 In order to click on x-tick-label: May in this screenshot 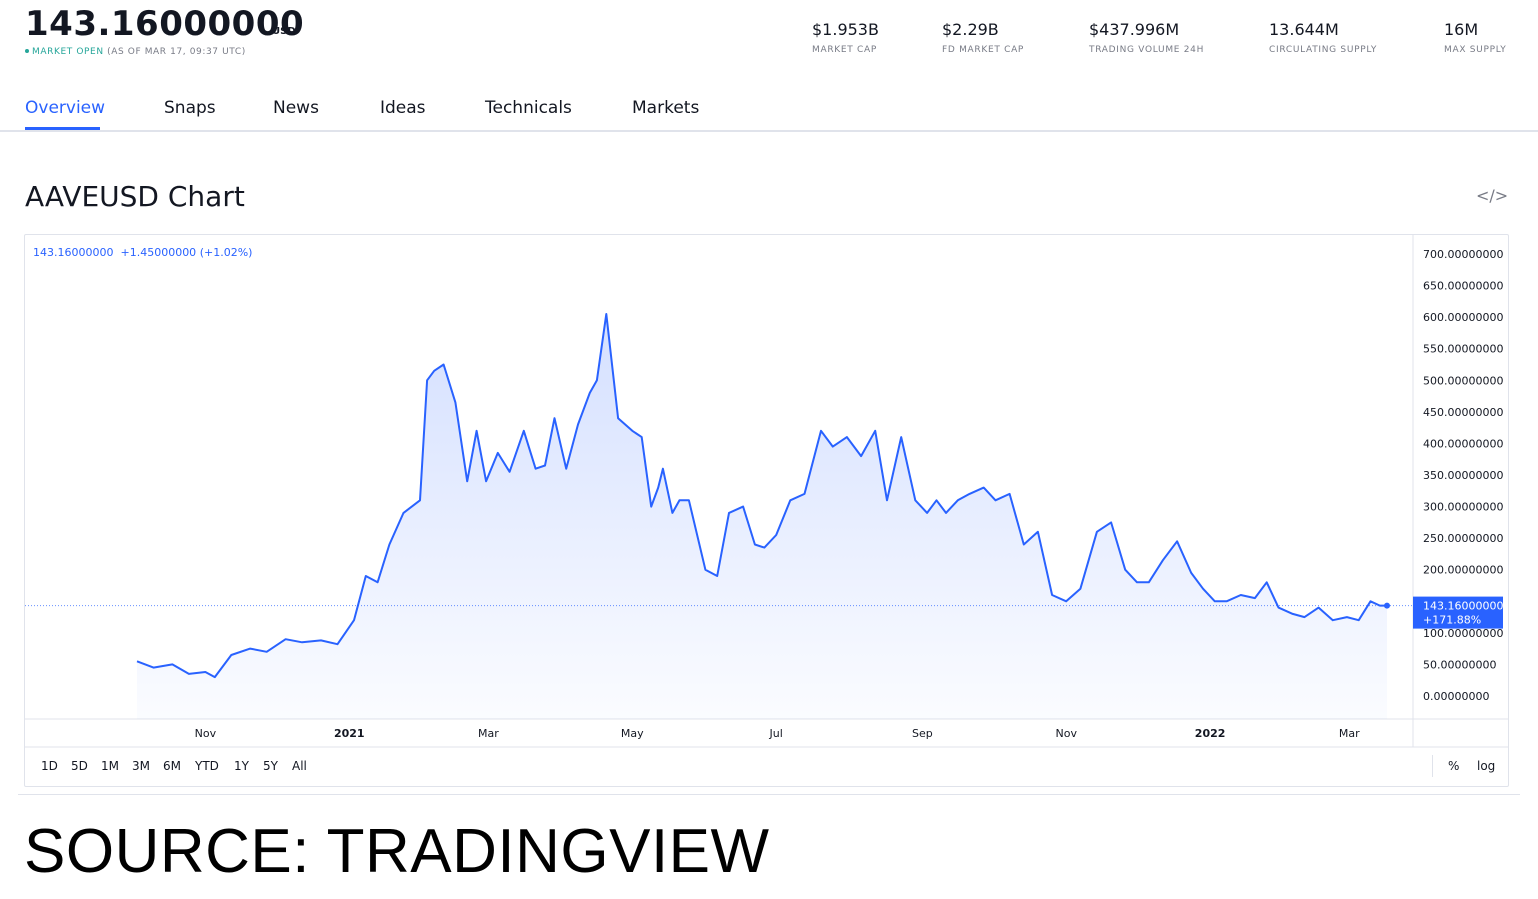, I will do `click(632, 733)`.